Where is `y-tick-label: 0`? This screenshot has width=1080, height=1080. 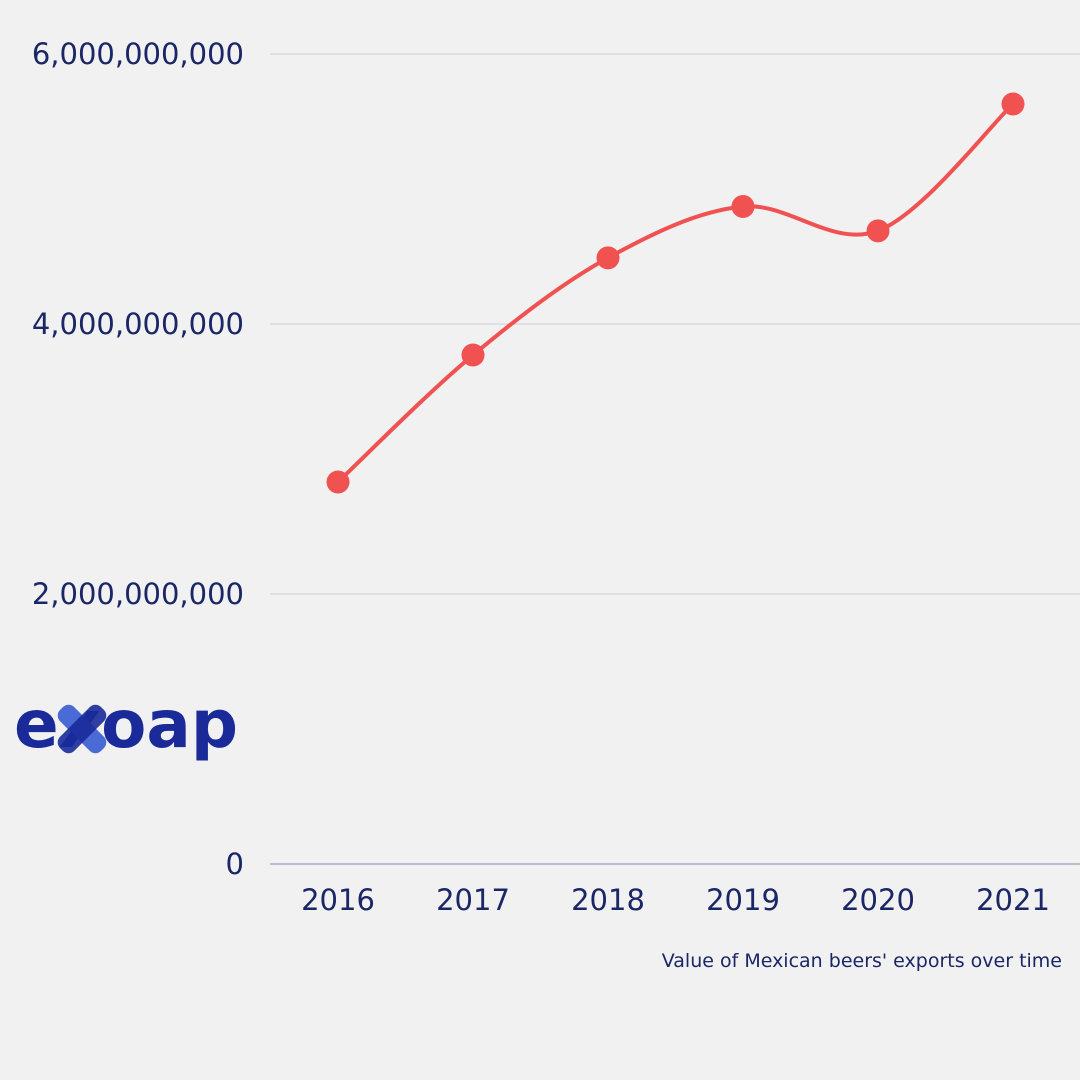 y-tick-label: 0 is located at coordinates (235, 864).